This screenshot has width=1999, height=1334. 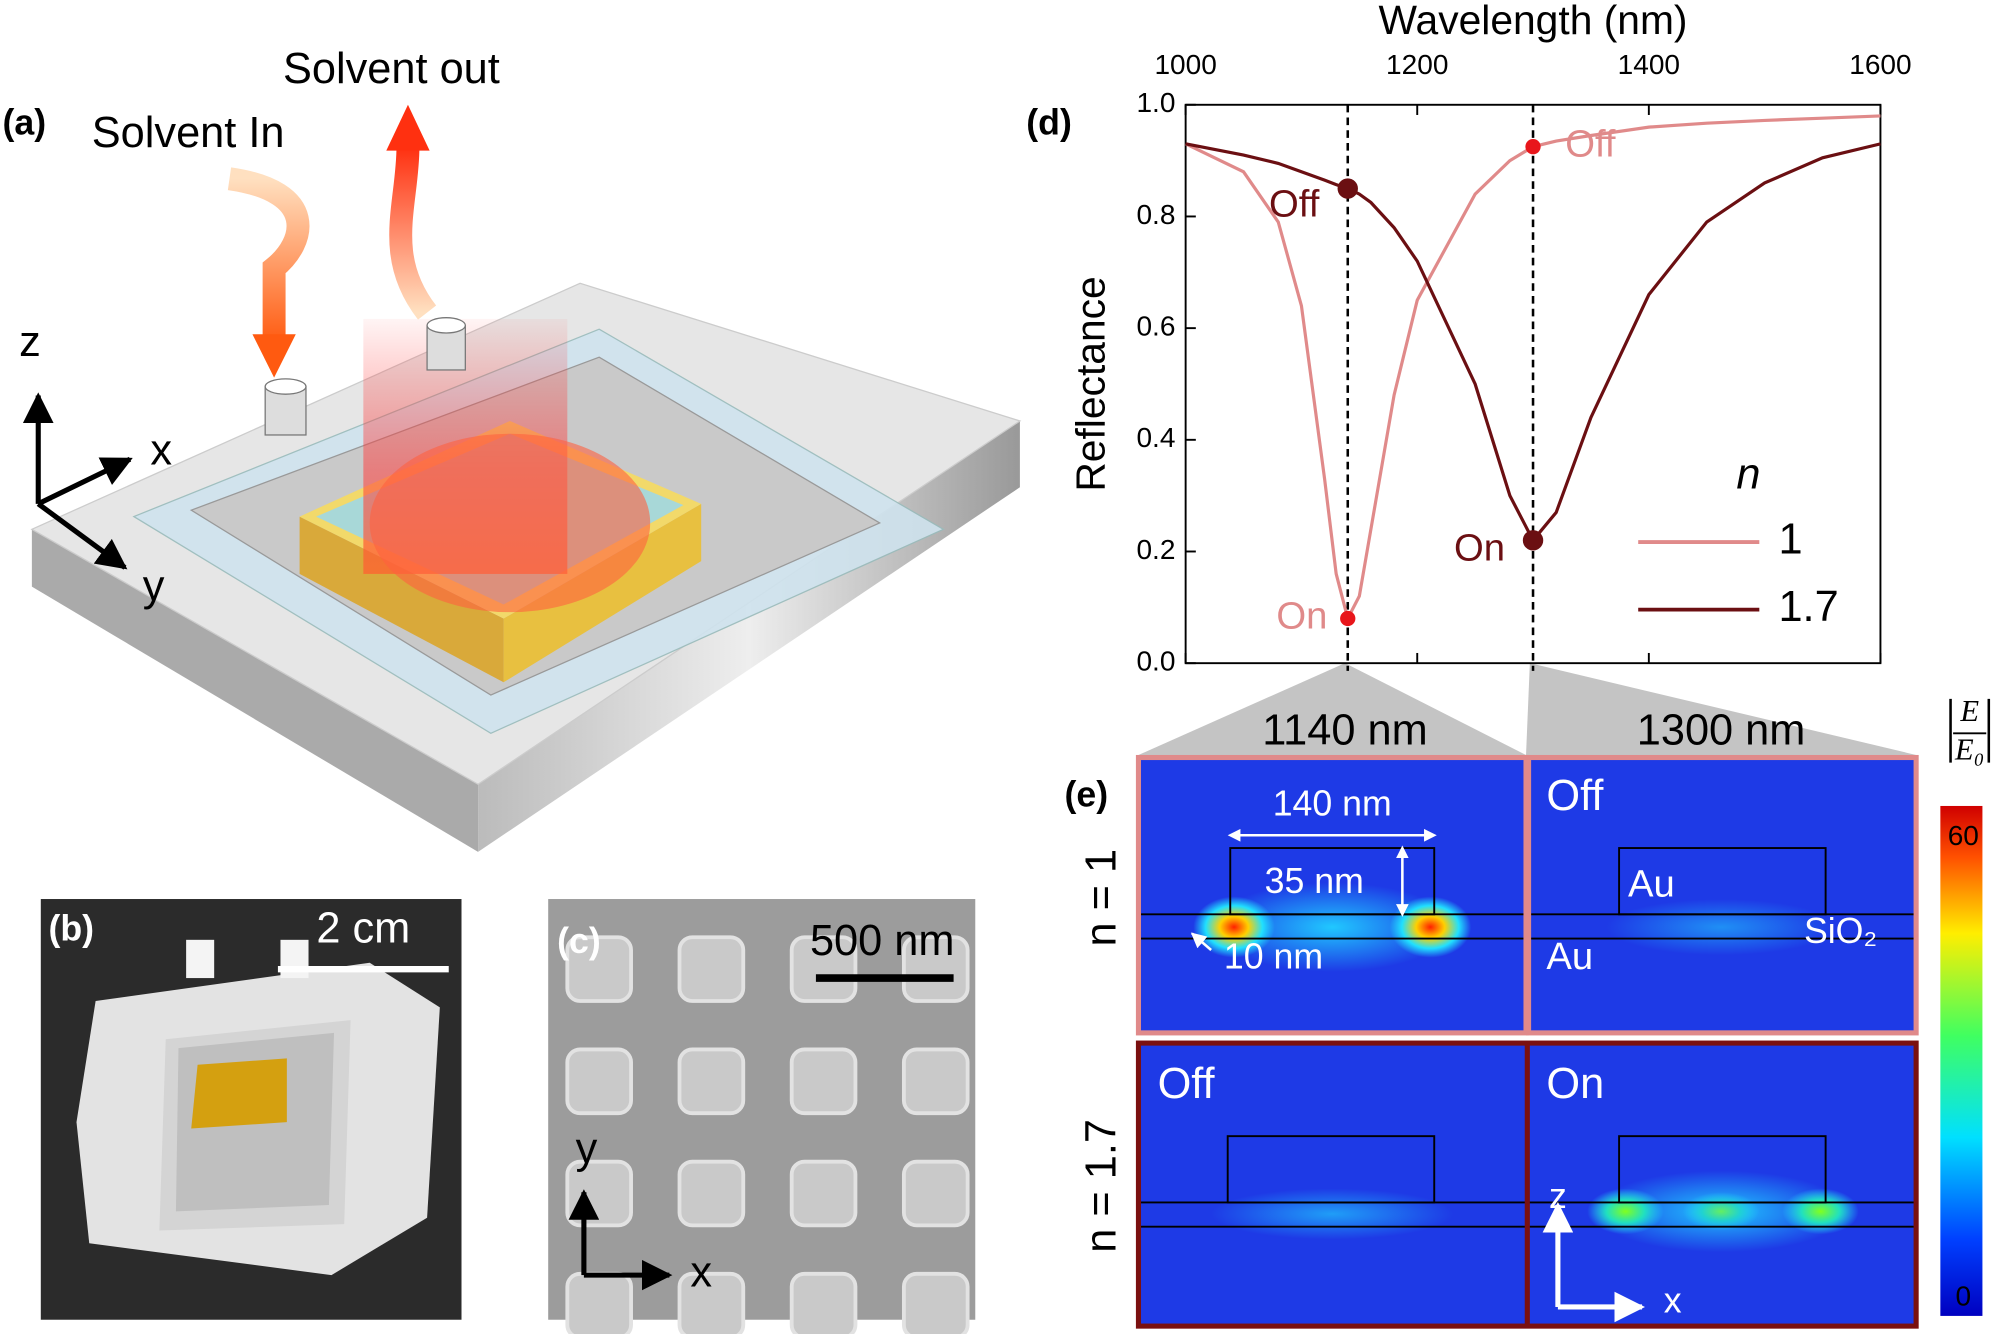 I want to click on x-tick-label: 1000, so click(x=1185, y=64).